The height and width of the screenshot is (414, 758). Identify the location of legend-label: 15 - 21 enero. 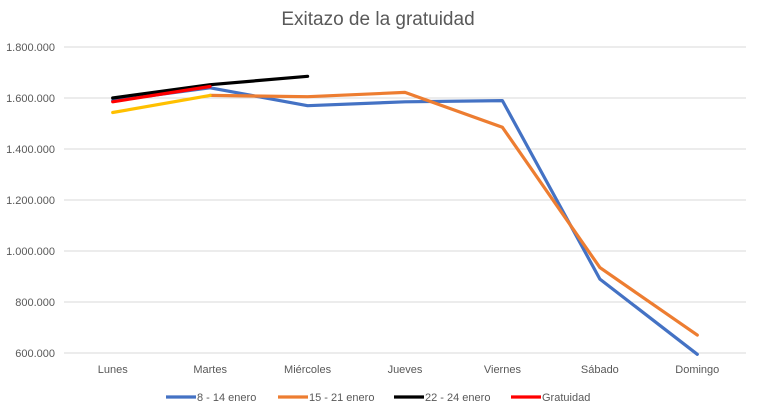
(341, 398).